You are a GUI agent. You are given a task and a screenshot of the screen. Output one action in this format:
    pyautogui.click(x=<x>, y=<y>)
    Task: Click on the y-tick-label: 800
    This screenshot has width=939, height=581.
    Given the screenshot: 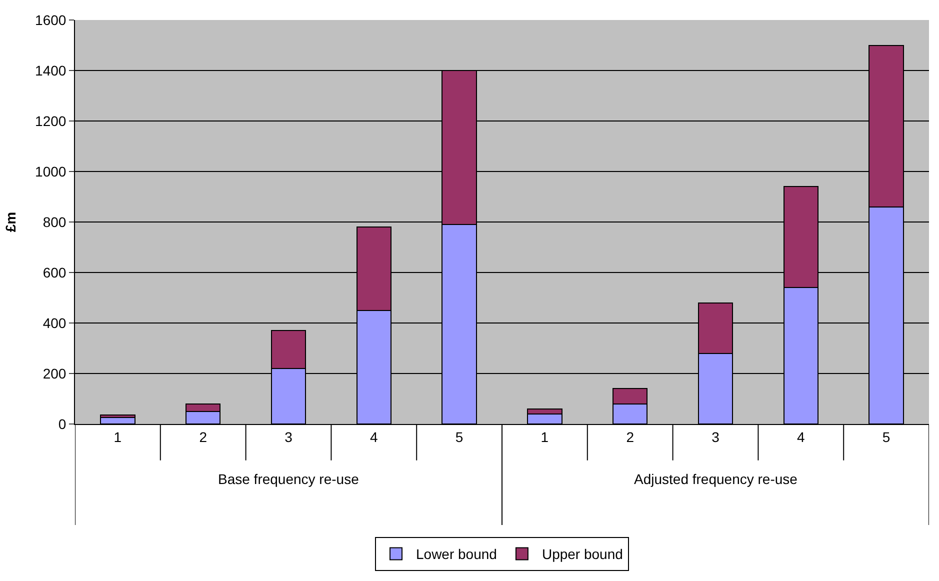 What is the action you would take?
    pyautogui.click(x=54, y=222)
    